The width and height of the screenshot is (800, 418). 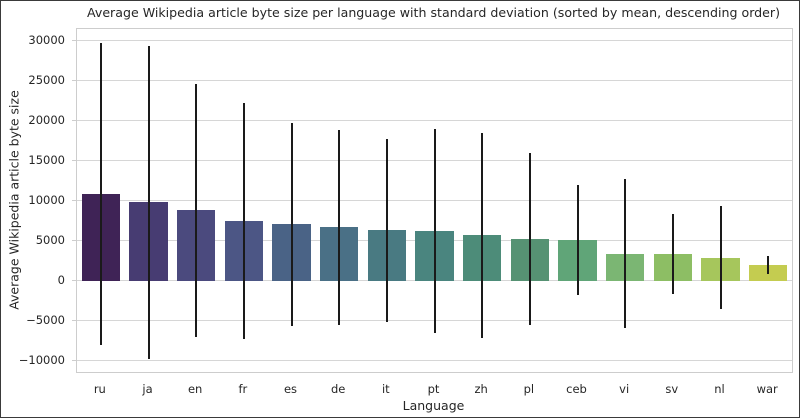 What do you see at coordinates (147, 389) in the screenshot?
I see `xtick-label-ja: ja` at bounding box center [147, 389].